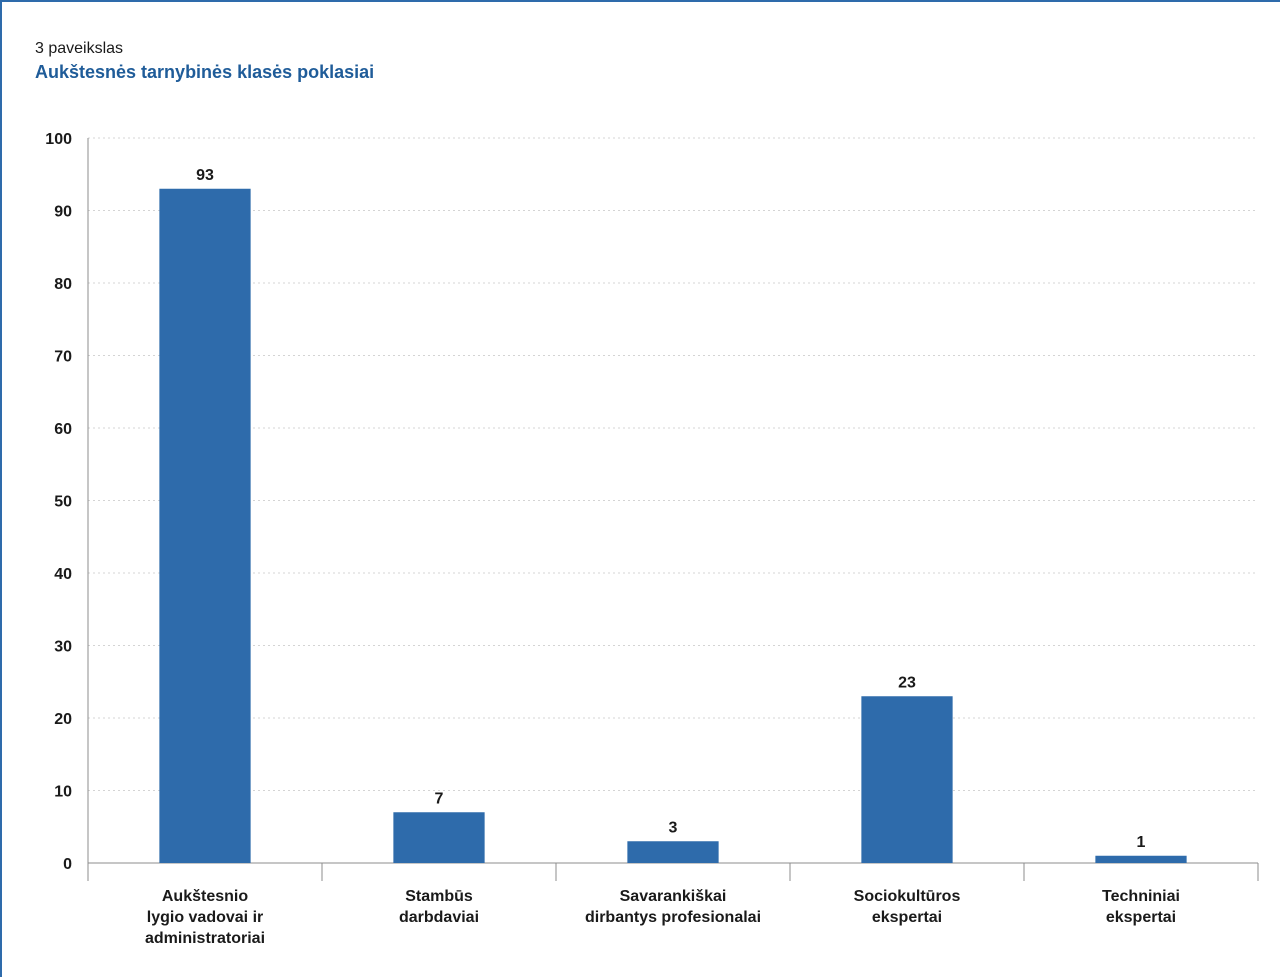 The width and height of the screenshot is (1282, 979). What do you see at coordinates (1141, 842) in the screenshot?
I see `data-label: 1` at bounding box center [1141, 842].